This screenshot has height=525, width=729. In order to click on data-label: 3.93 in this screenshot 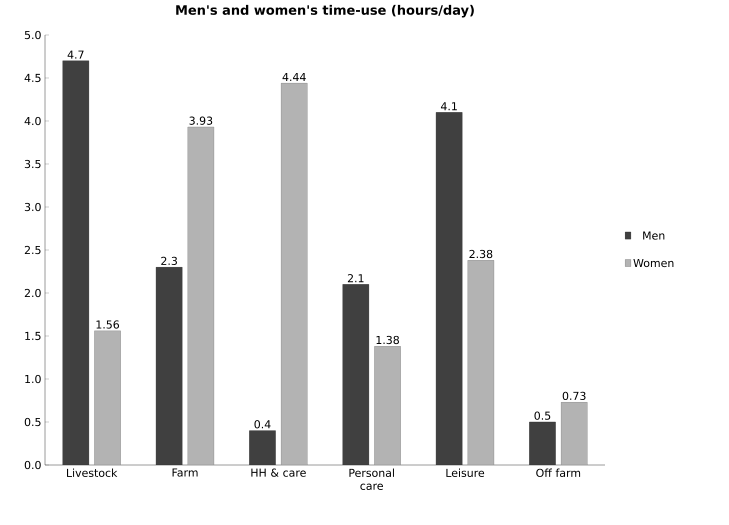, I will do `click(200, 120)`.